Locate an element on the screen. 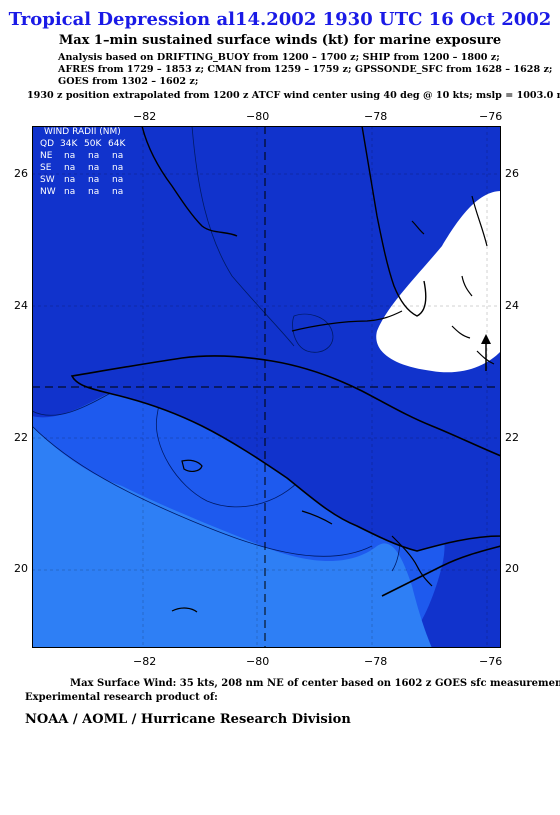  florida-coast is located at coordinates (284, 221).